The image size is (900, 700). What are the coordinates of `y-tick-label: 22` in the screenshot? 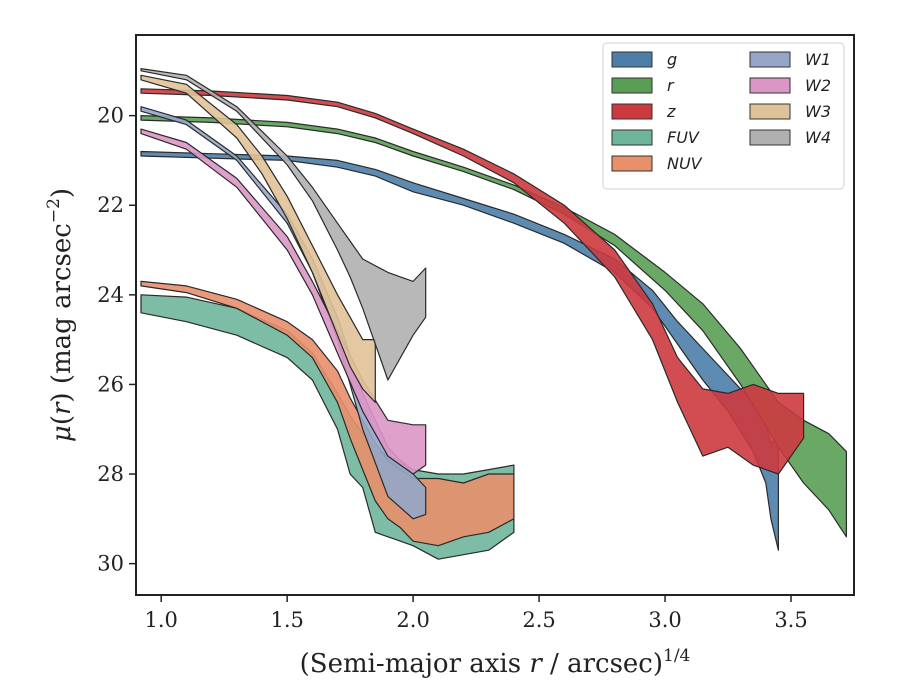 It's located at (110, 205).